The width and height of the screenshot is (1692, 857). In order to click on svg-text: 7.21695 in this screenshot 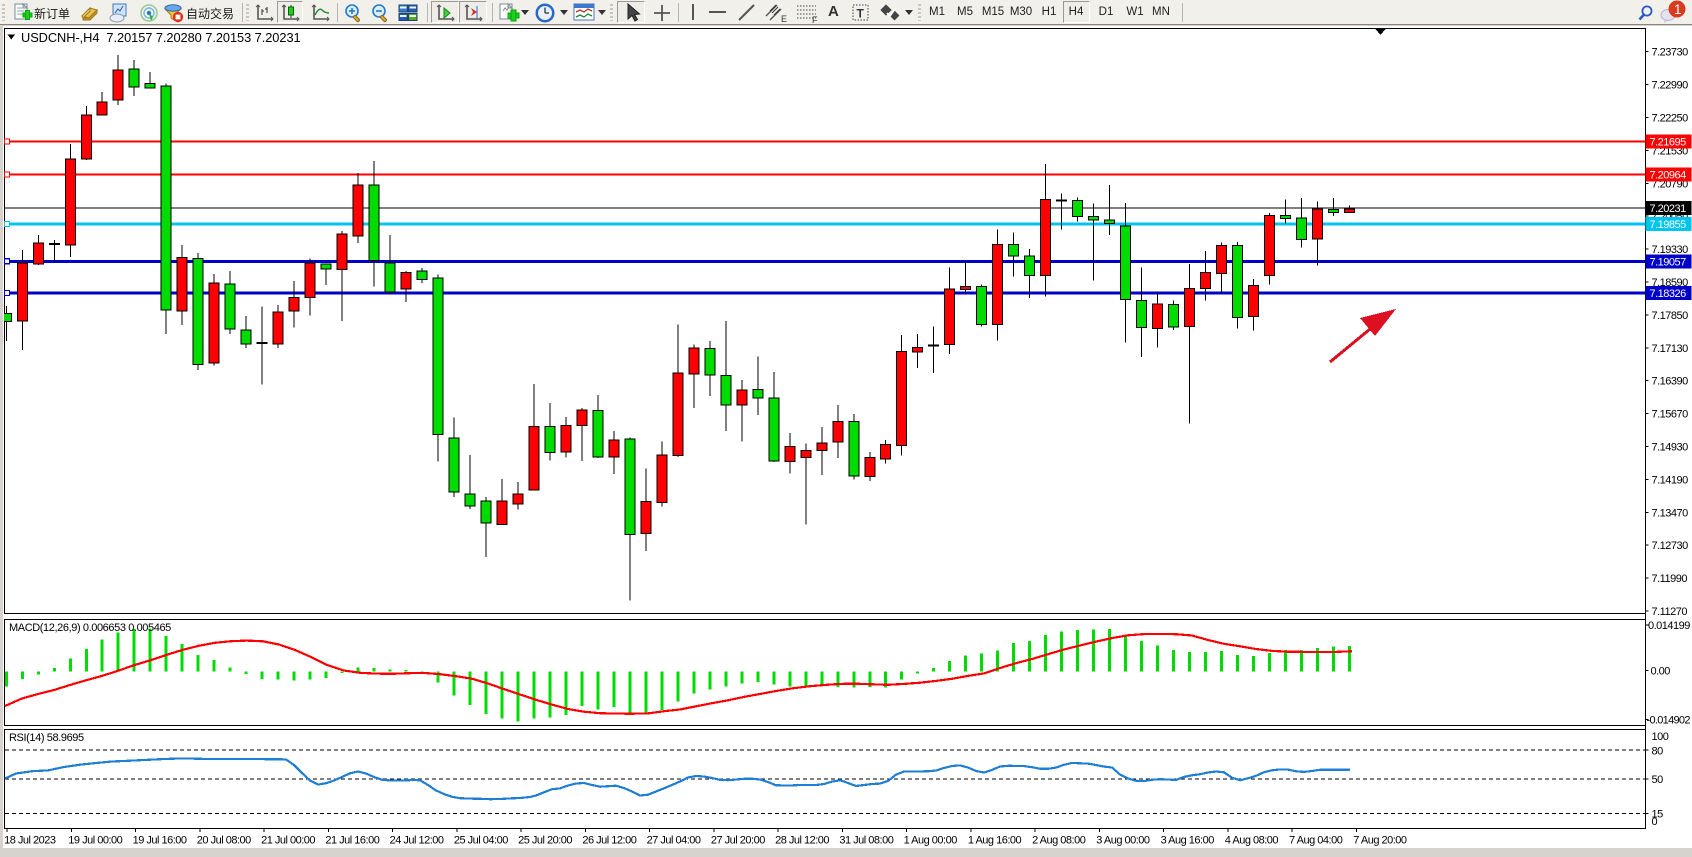, I will do `click(1668, 143)`.